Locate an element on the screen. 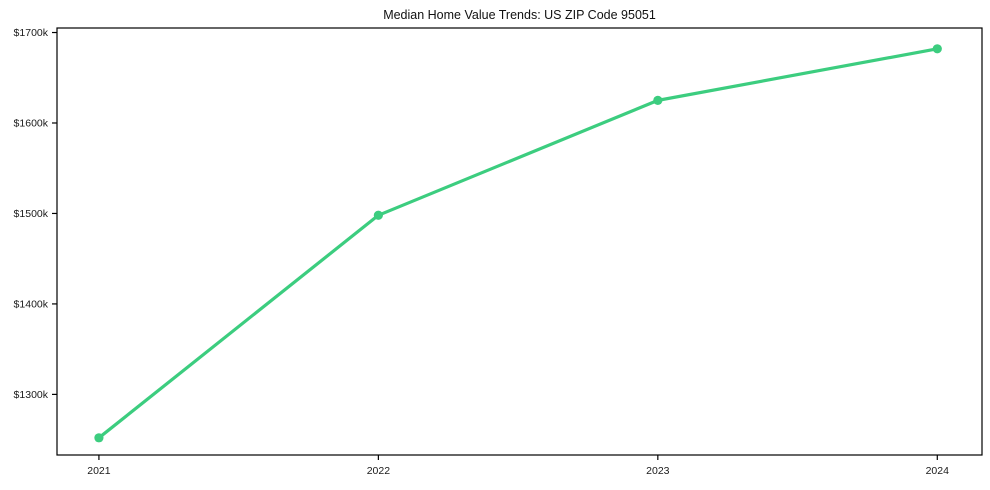 This screenshot has width=990, height=490. y-axis-tick-label: $1700k is located at coordinates (31, 33).